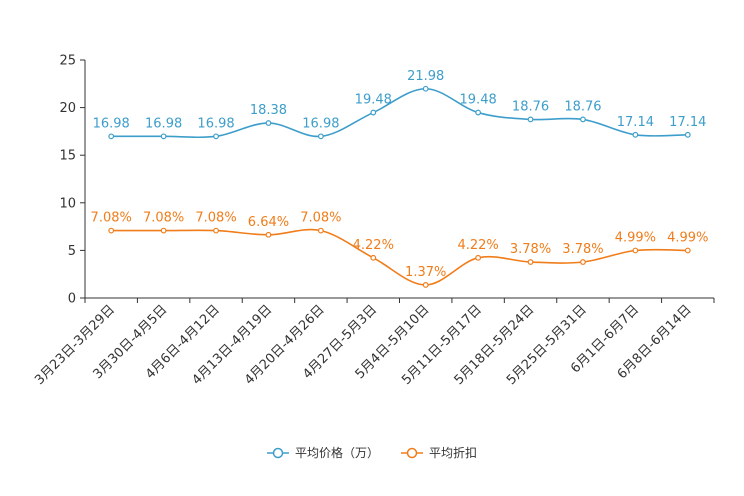 This screenshot has width=744, height=496. What do you see at coordinates (412, 452) in the screenshot?
I see `legend-marker-discount-icon` at bounding box center [412, 452].